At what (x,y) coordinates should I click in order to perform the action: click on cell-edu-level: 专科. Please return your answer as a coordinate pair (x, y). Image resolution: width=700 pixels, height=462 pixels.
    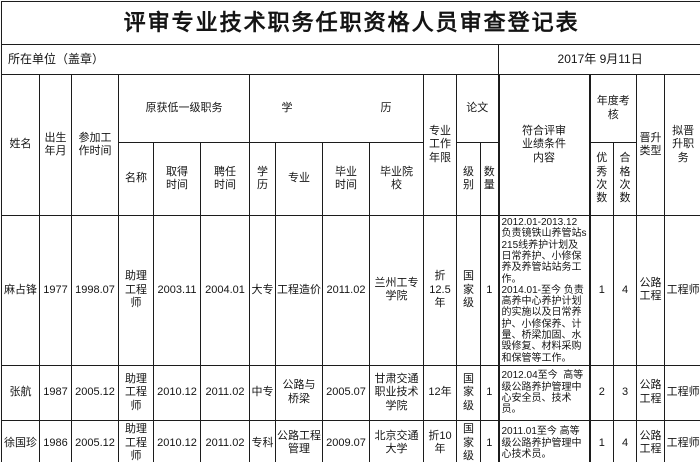
    Looking at the image, I should click on (262, 440).